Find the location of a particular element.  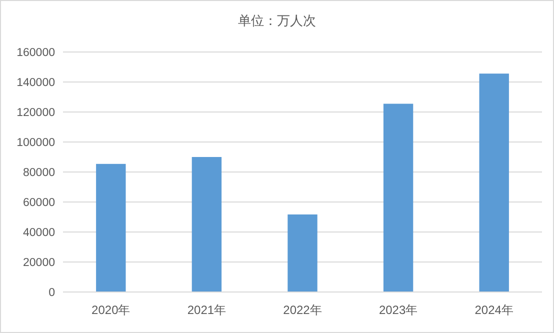

y-tick-label: 20000 is located at coordinates (39, 263).